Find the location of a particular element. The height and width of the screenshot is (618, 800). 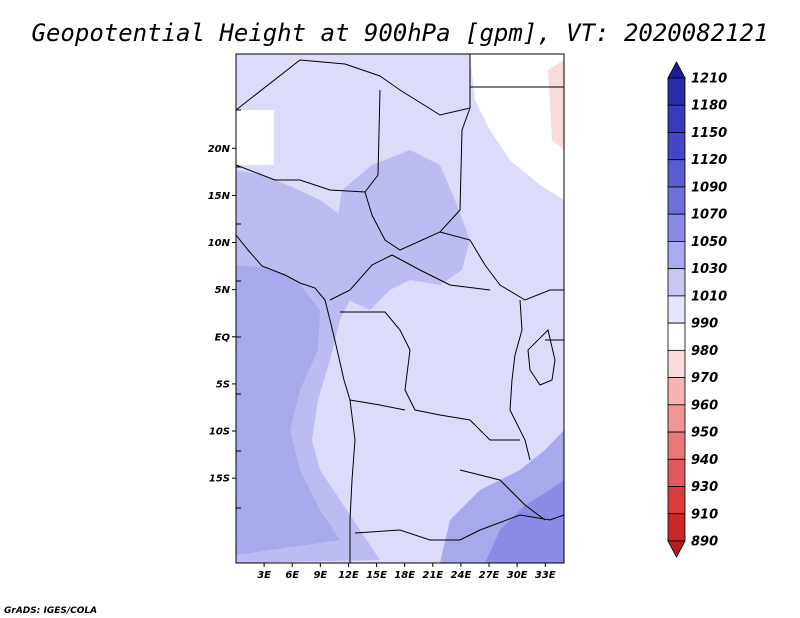

y-tick-label: 5S is located at coordinates (223, 384).